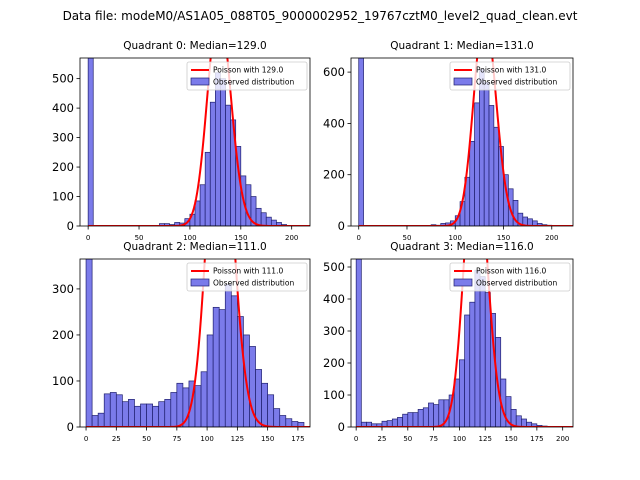 The width and height of the screenshot is (640, 480). I want to click on quadrant-0-xtick-label: 100, so click(189, 238).